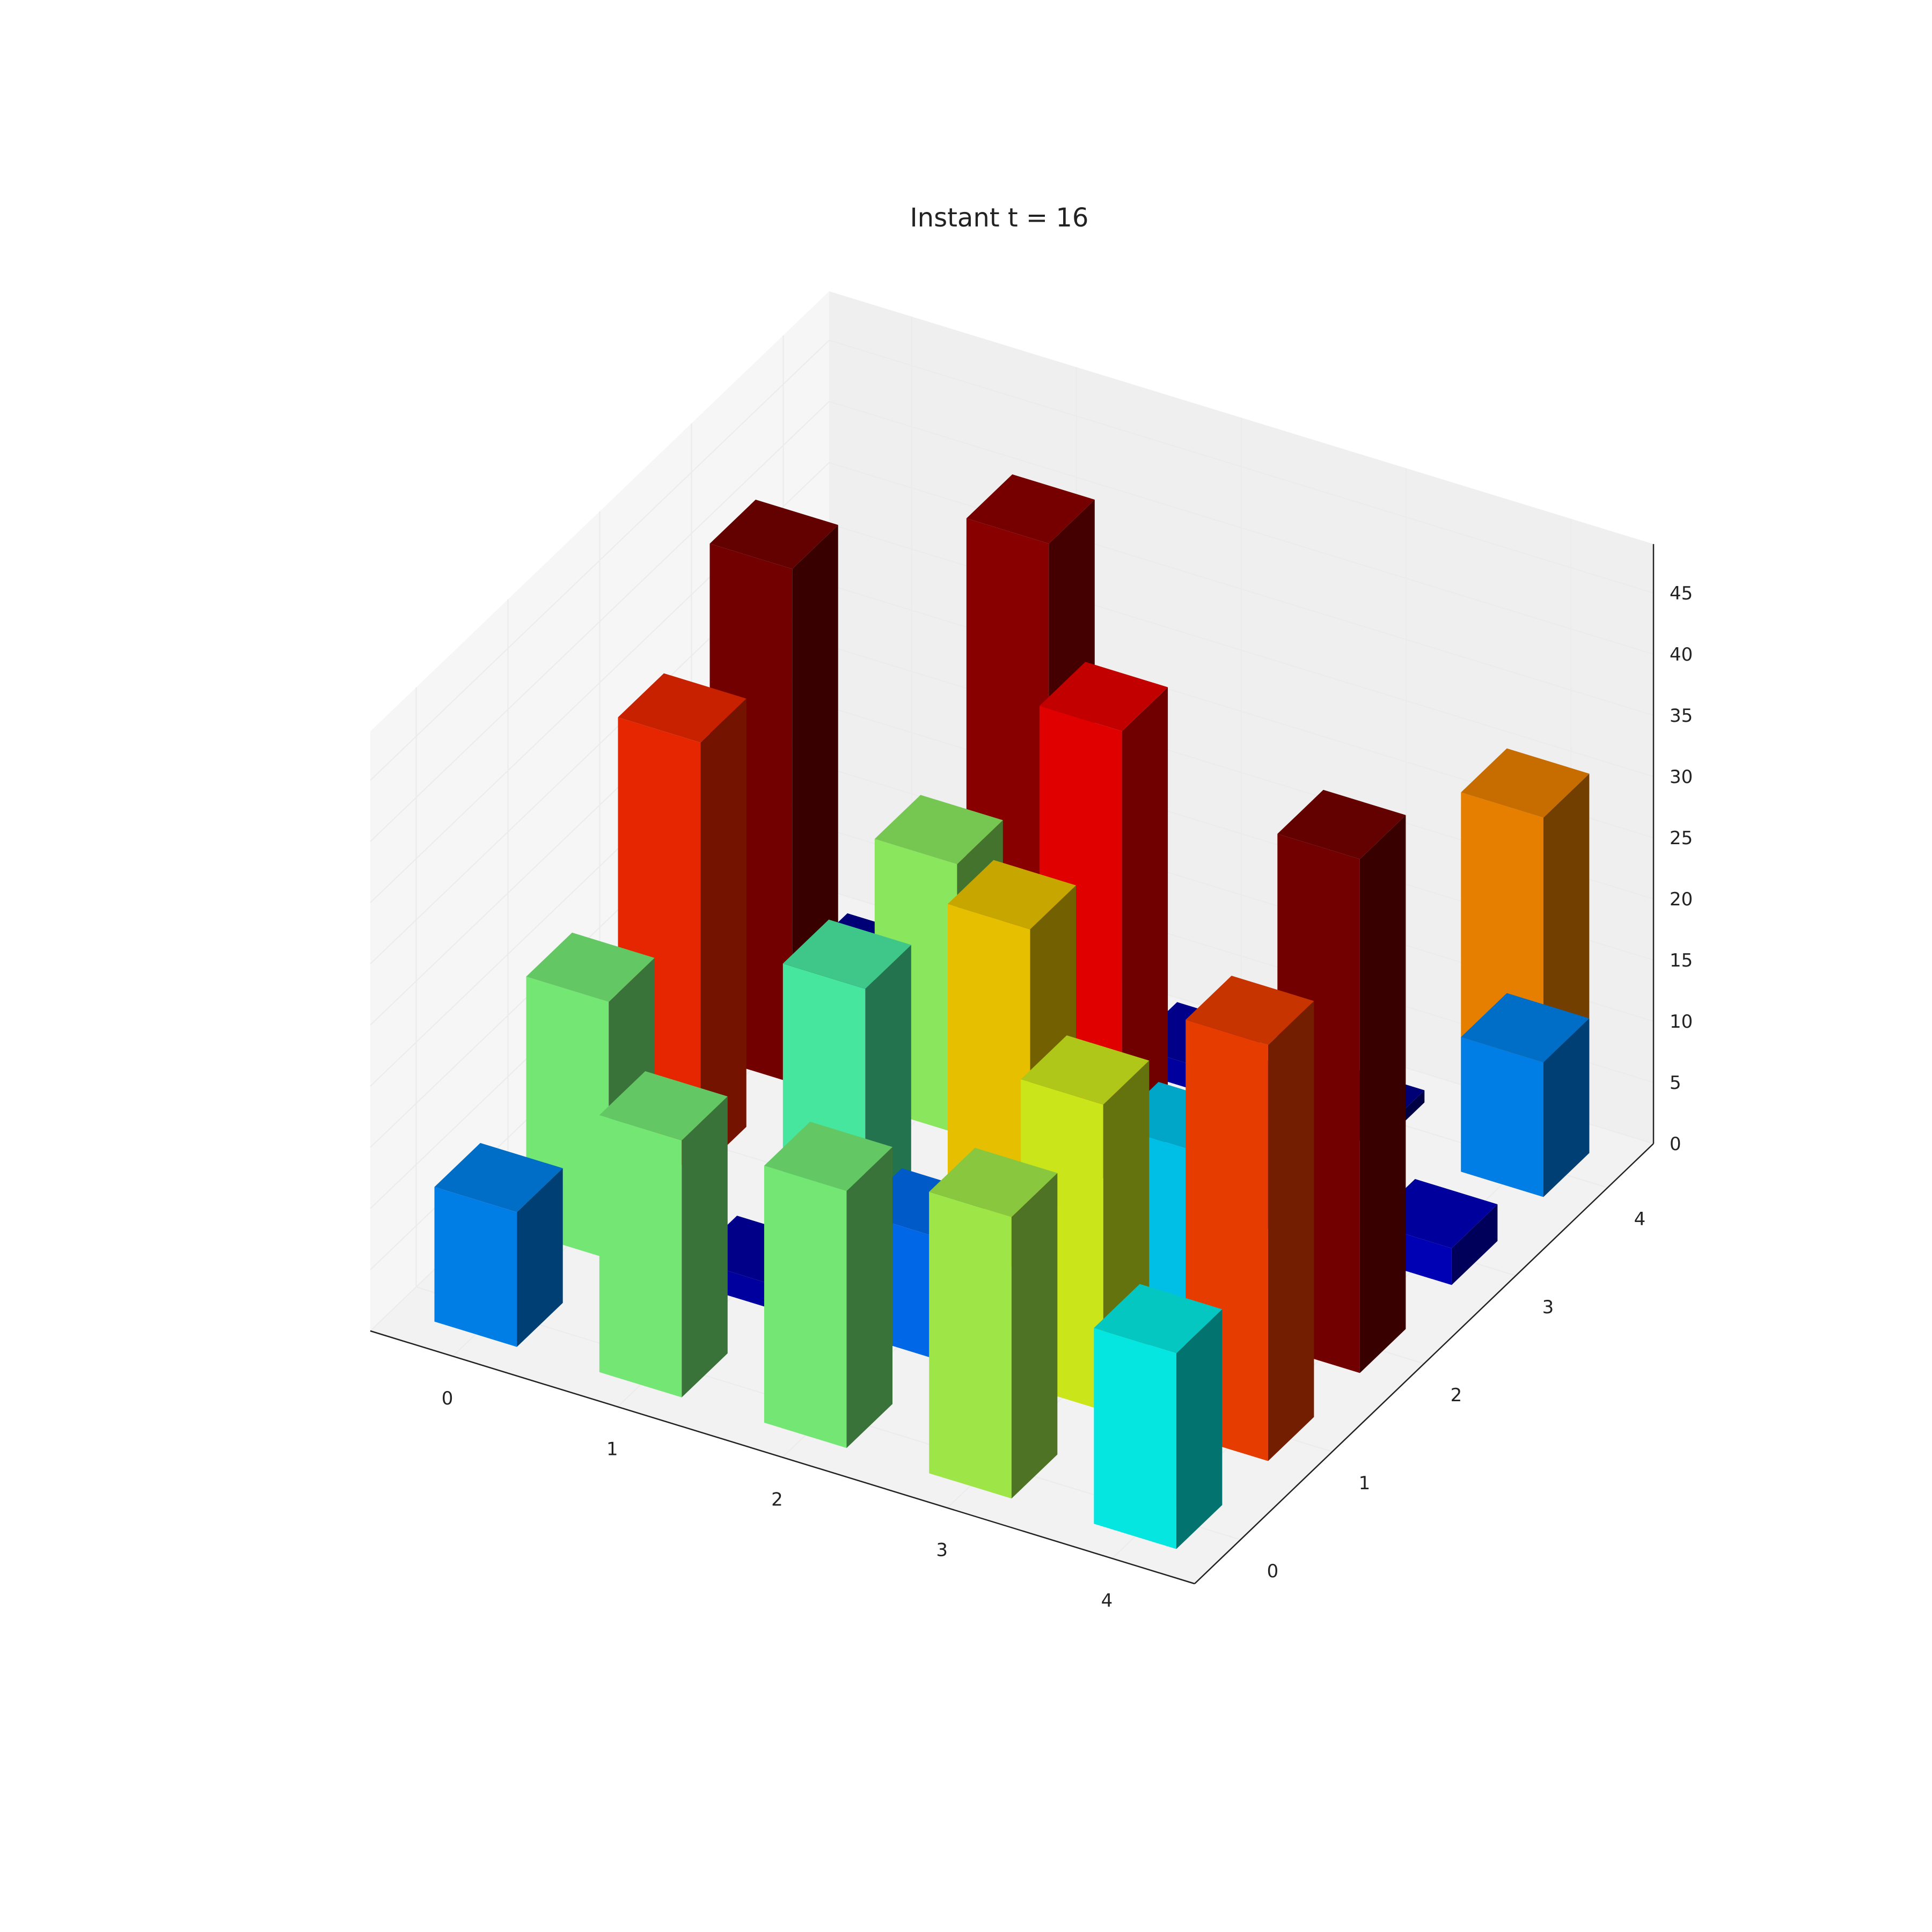 This screenshot has width=1932, height=1932. I want to click on y-tick-label: 4, so click(1640, 1219).